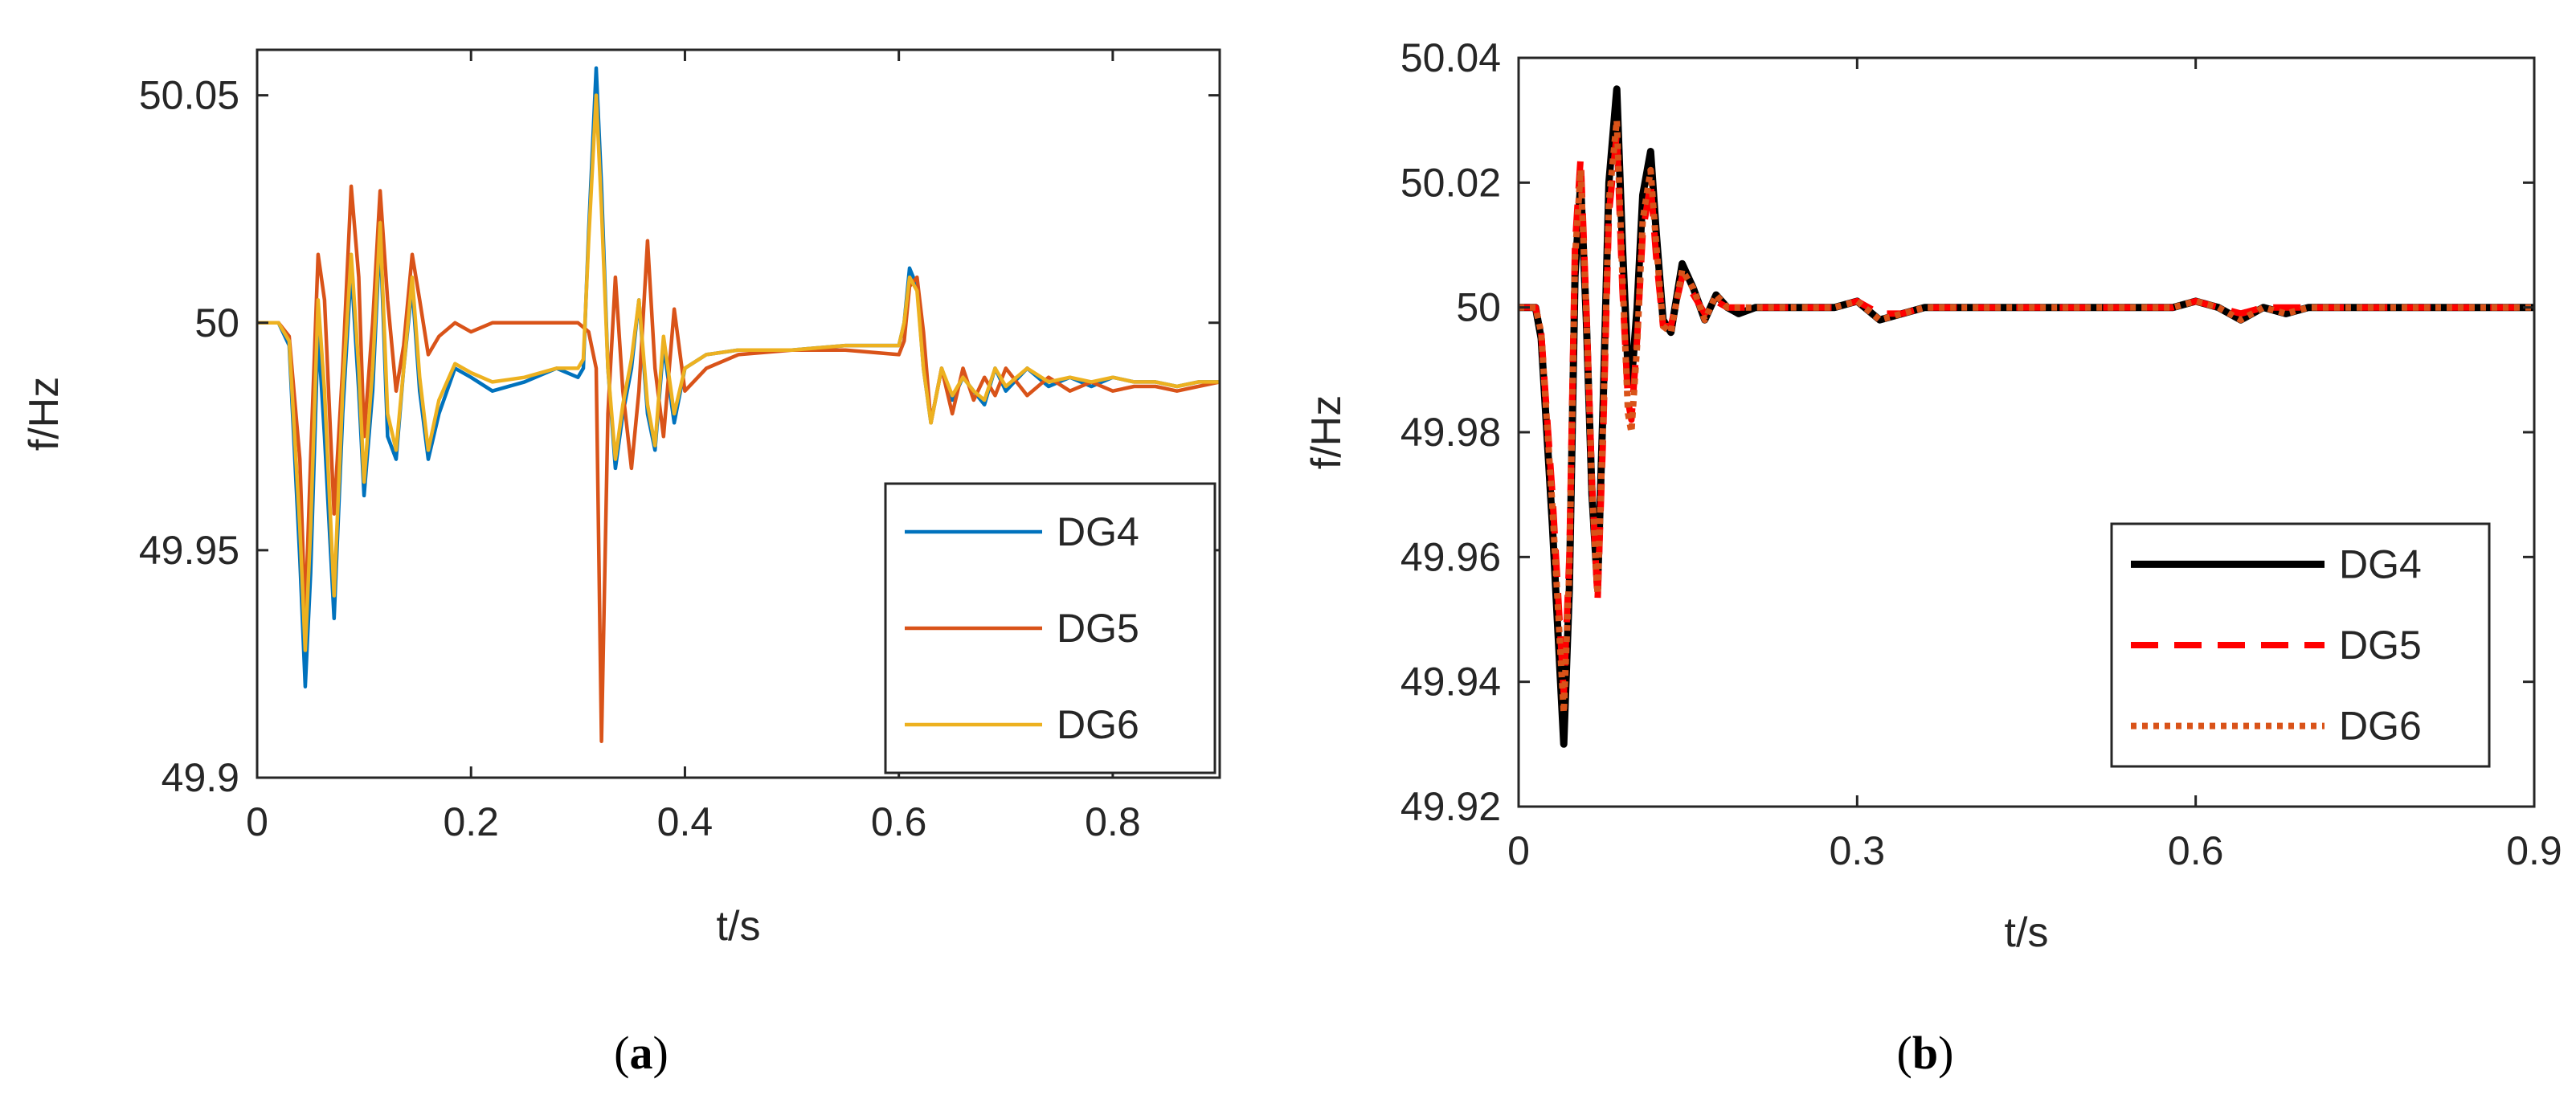 The height and width of the screenshot is (1095, 2576). I want to click on y-tick-label: 49.95, so click(189, 550).